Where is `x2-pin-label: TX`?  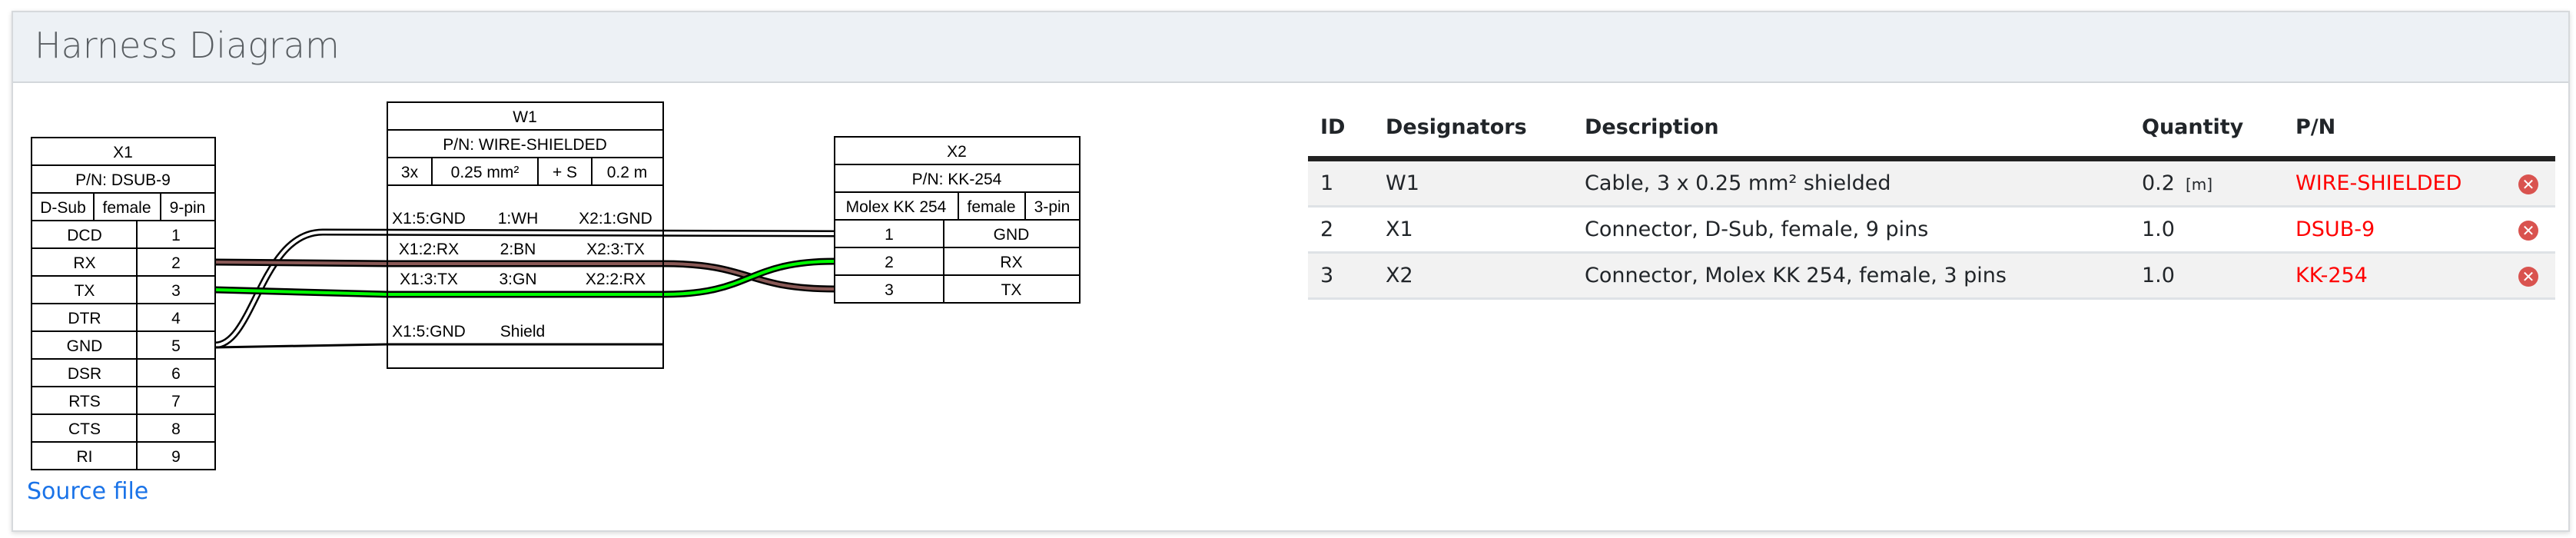 x2-pin-label: TX is located at coordinates (1011, 290).